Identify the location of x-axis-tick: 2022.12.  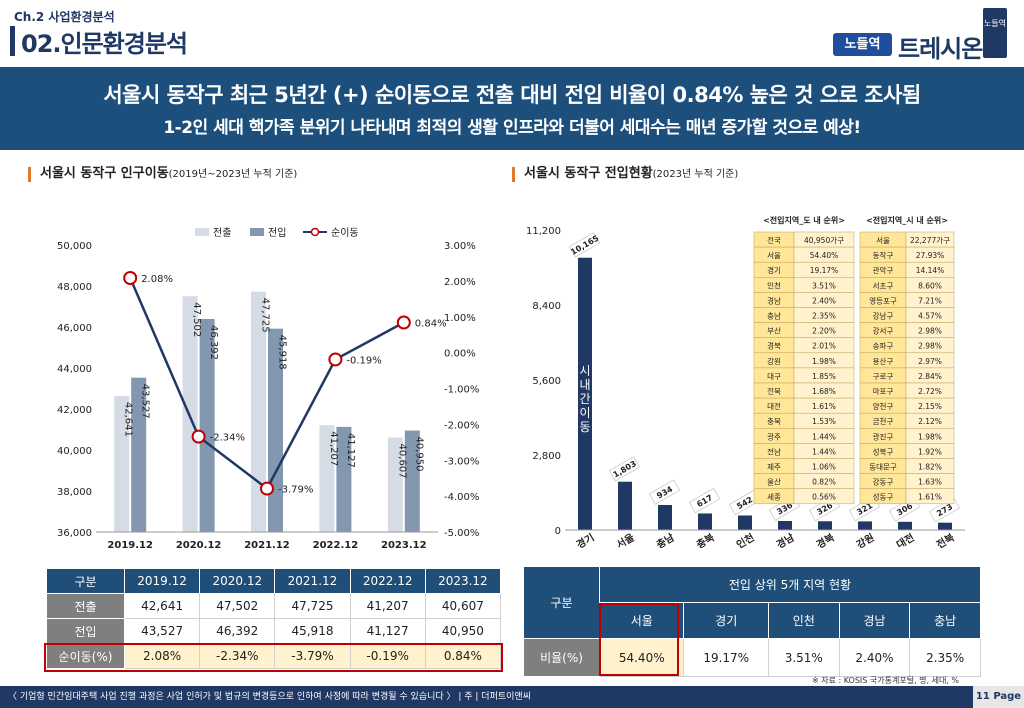
(336, 545).